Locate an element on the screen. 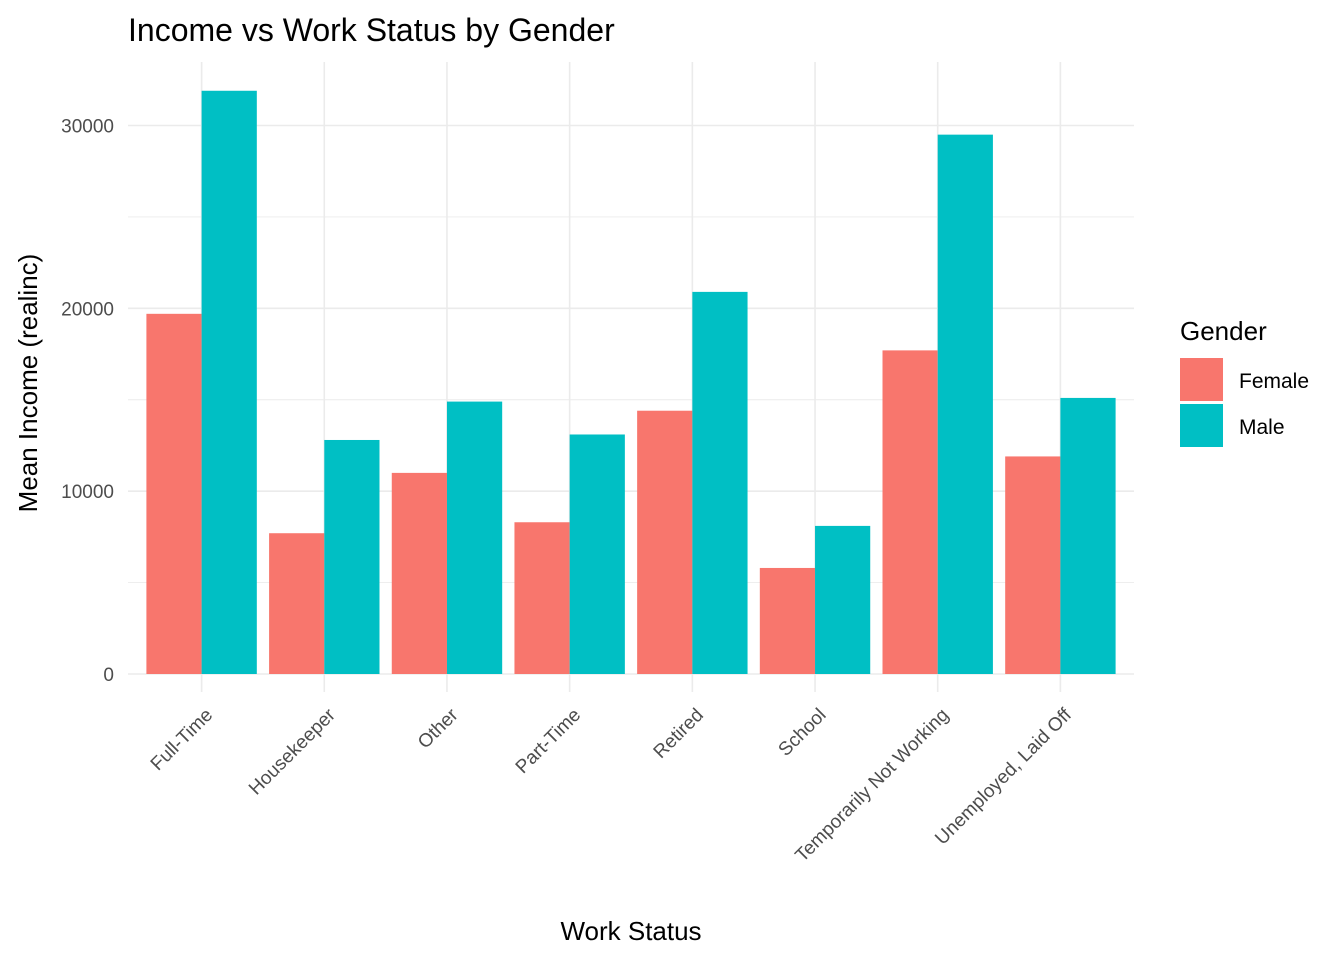 This screenshot has width=1344, height=965. x-tick-label: Other is located at coordinates (438, 728).